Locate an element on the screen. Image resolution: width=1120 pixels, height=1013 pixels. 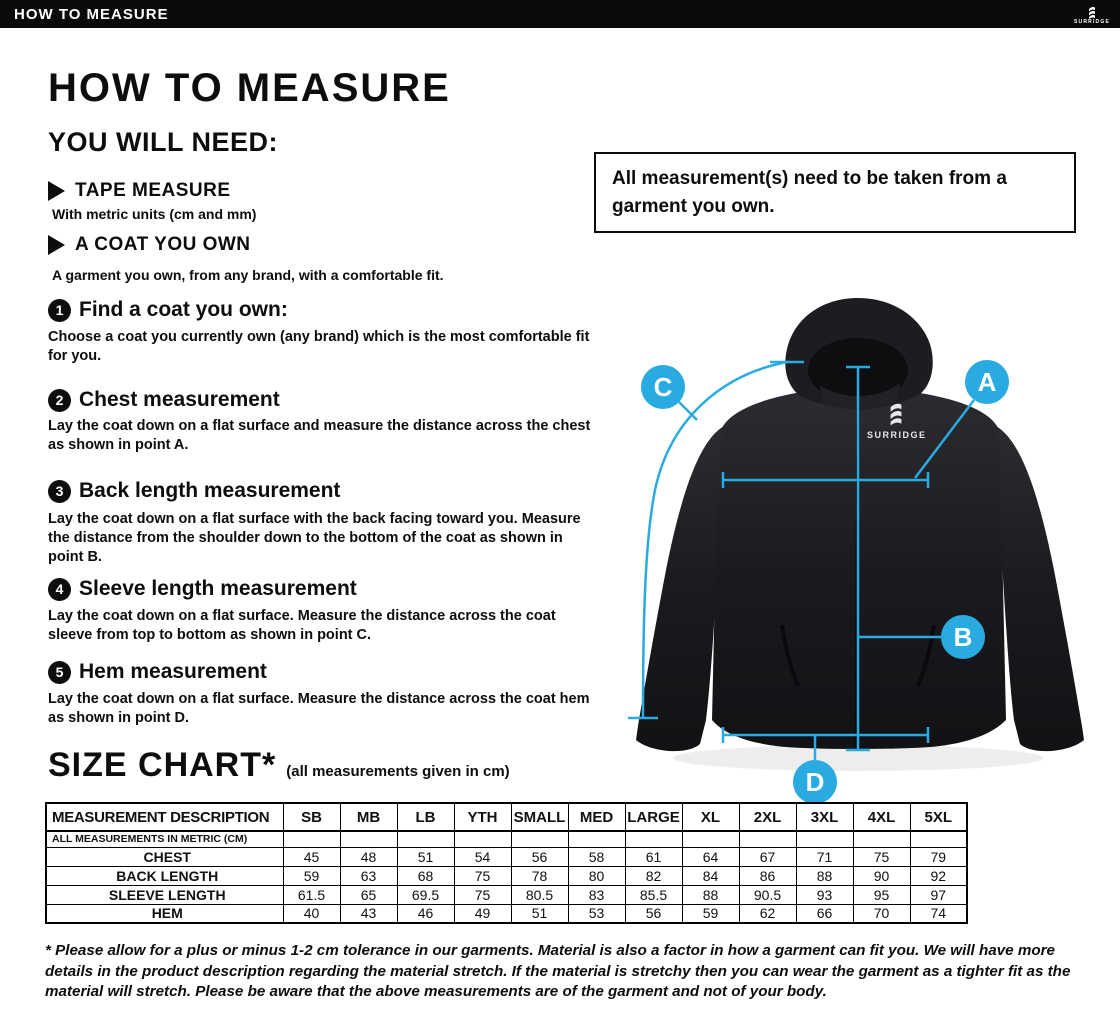
table-cell: 71 is located at coordinates (824, 856).